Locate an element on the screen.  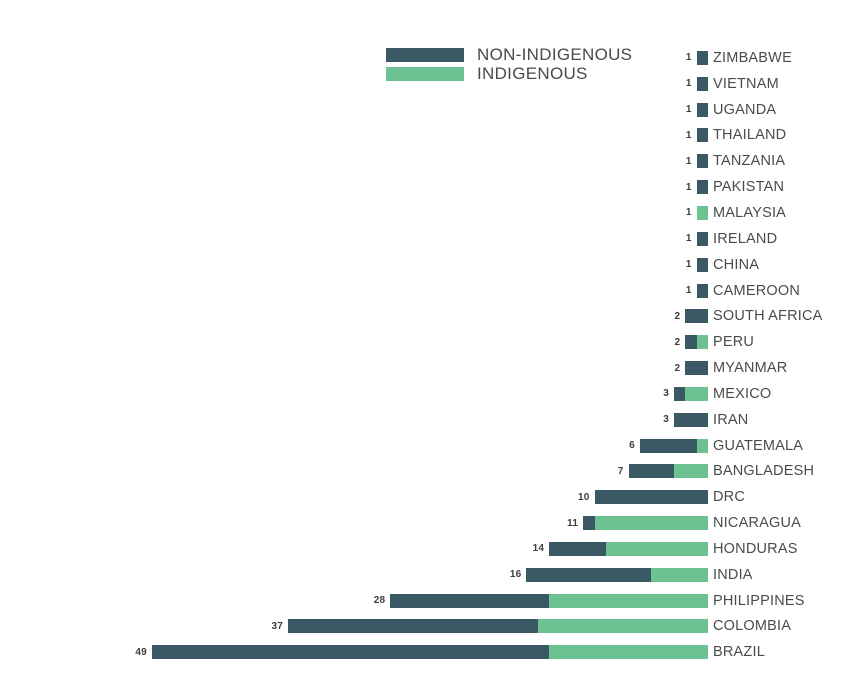
bar-row: 1 THAILAND is located at coordinates (427, 136).